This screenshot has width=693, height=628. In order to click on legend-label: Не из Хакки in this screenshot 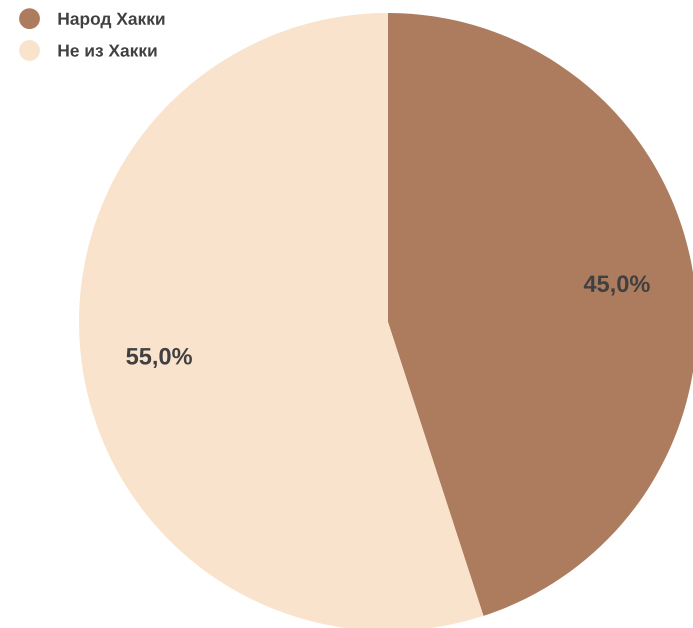, I will do `click(107, 50)`.